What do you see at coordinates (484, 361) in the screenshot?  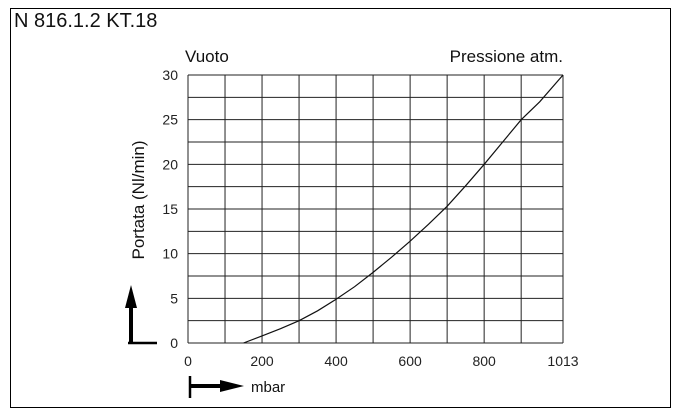 I see `x-tick-label: 800` at bounding box center [484, 361].